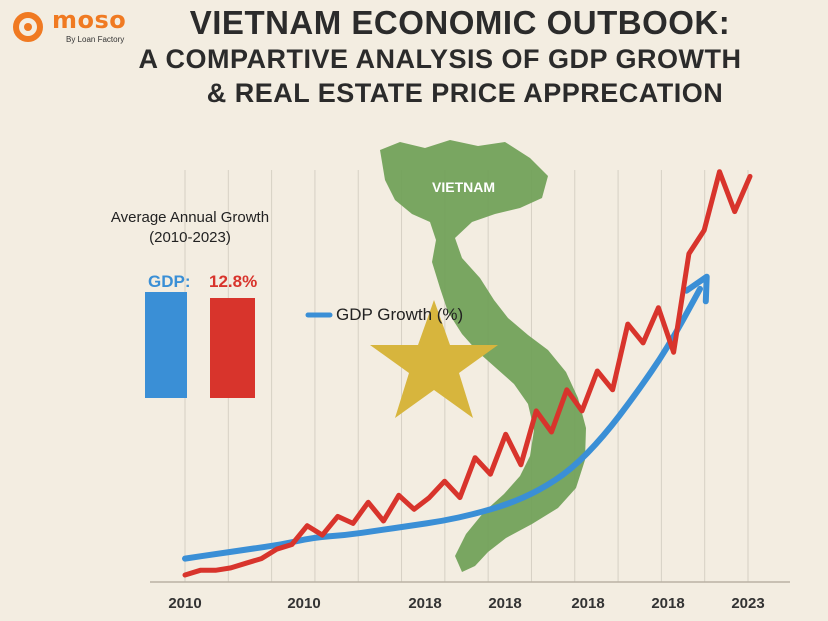 The image size is (828, 621). Describe the element at coordinates (747, 603) in the screenshot. I see `x-tick-label: 2023` at that location.